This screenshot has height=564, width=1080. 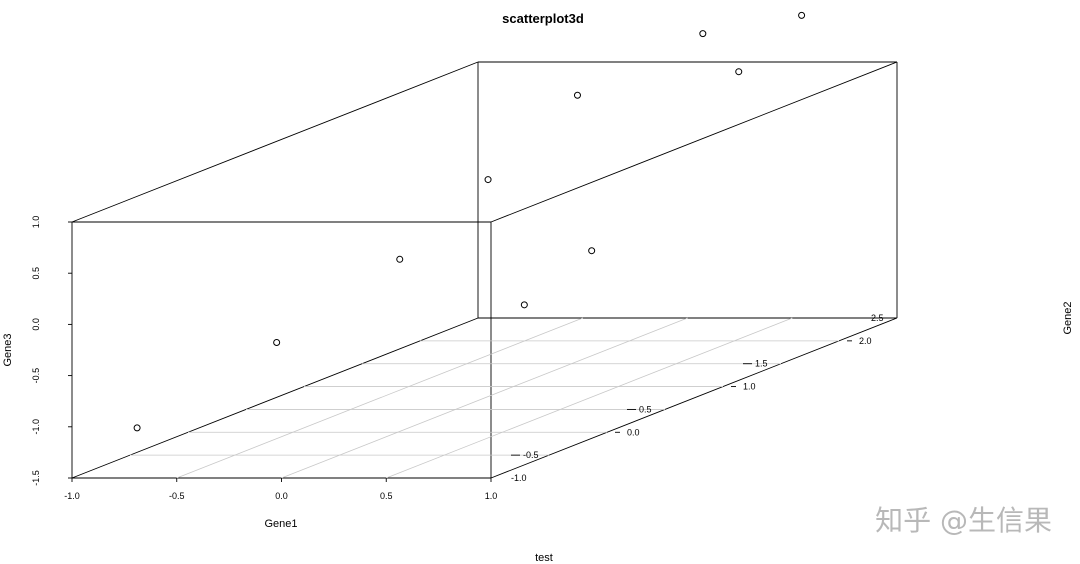 What do you see at coordinates (72, 496) in the screenshot?
I see `x-tick-label: -1.0` at bounding box center [72, 496].